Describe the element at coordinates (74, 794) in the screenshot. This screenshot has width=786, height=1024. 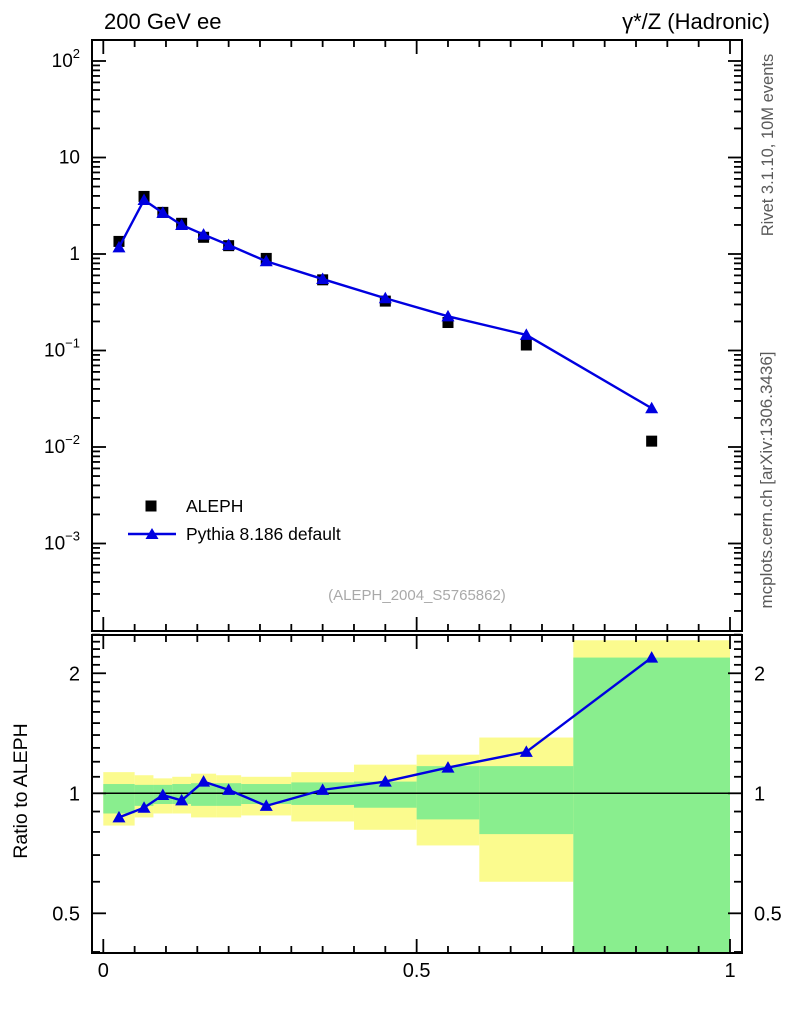
I see `ratio-ytick-label-left: 1` at that location.